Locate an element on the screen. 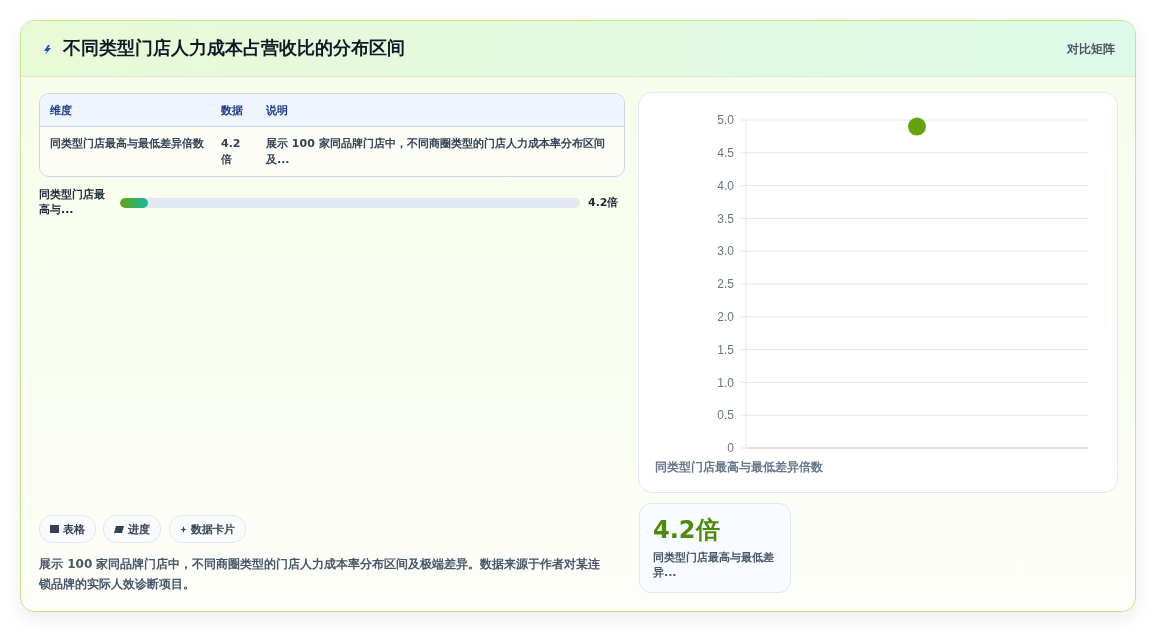 The width and height of the screenshot is (1156, 632). y-tick-label: 0 is located at coordinates (731, 448).